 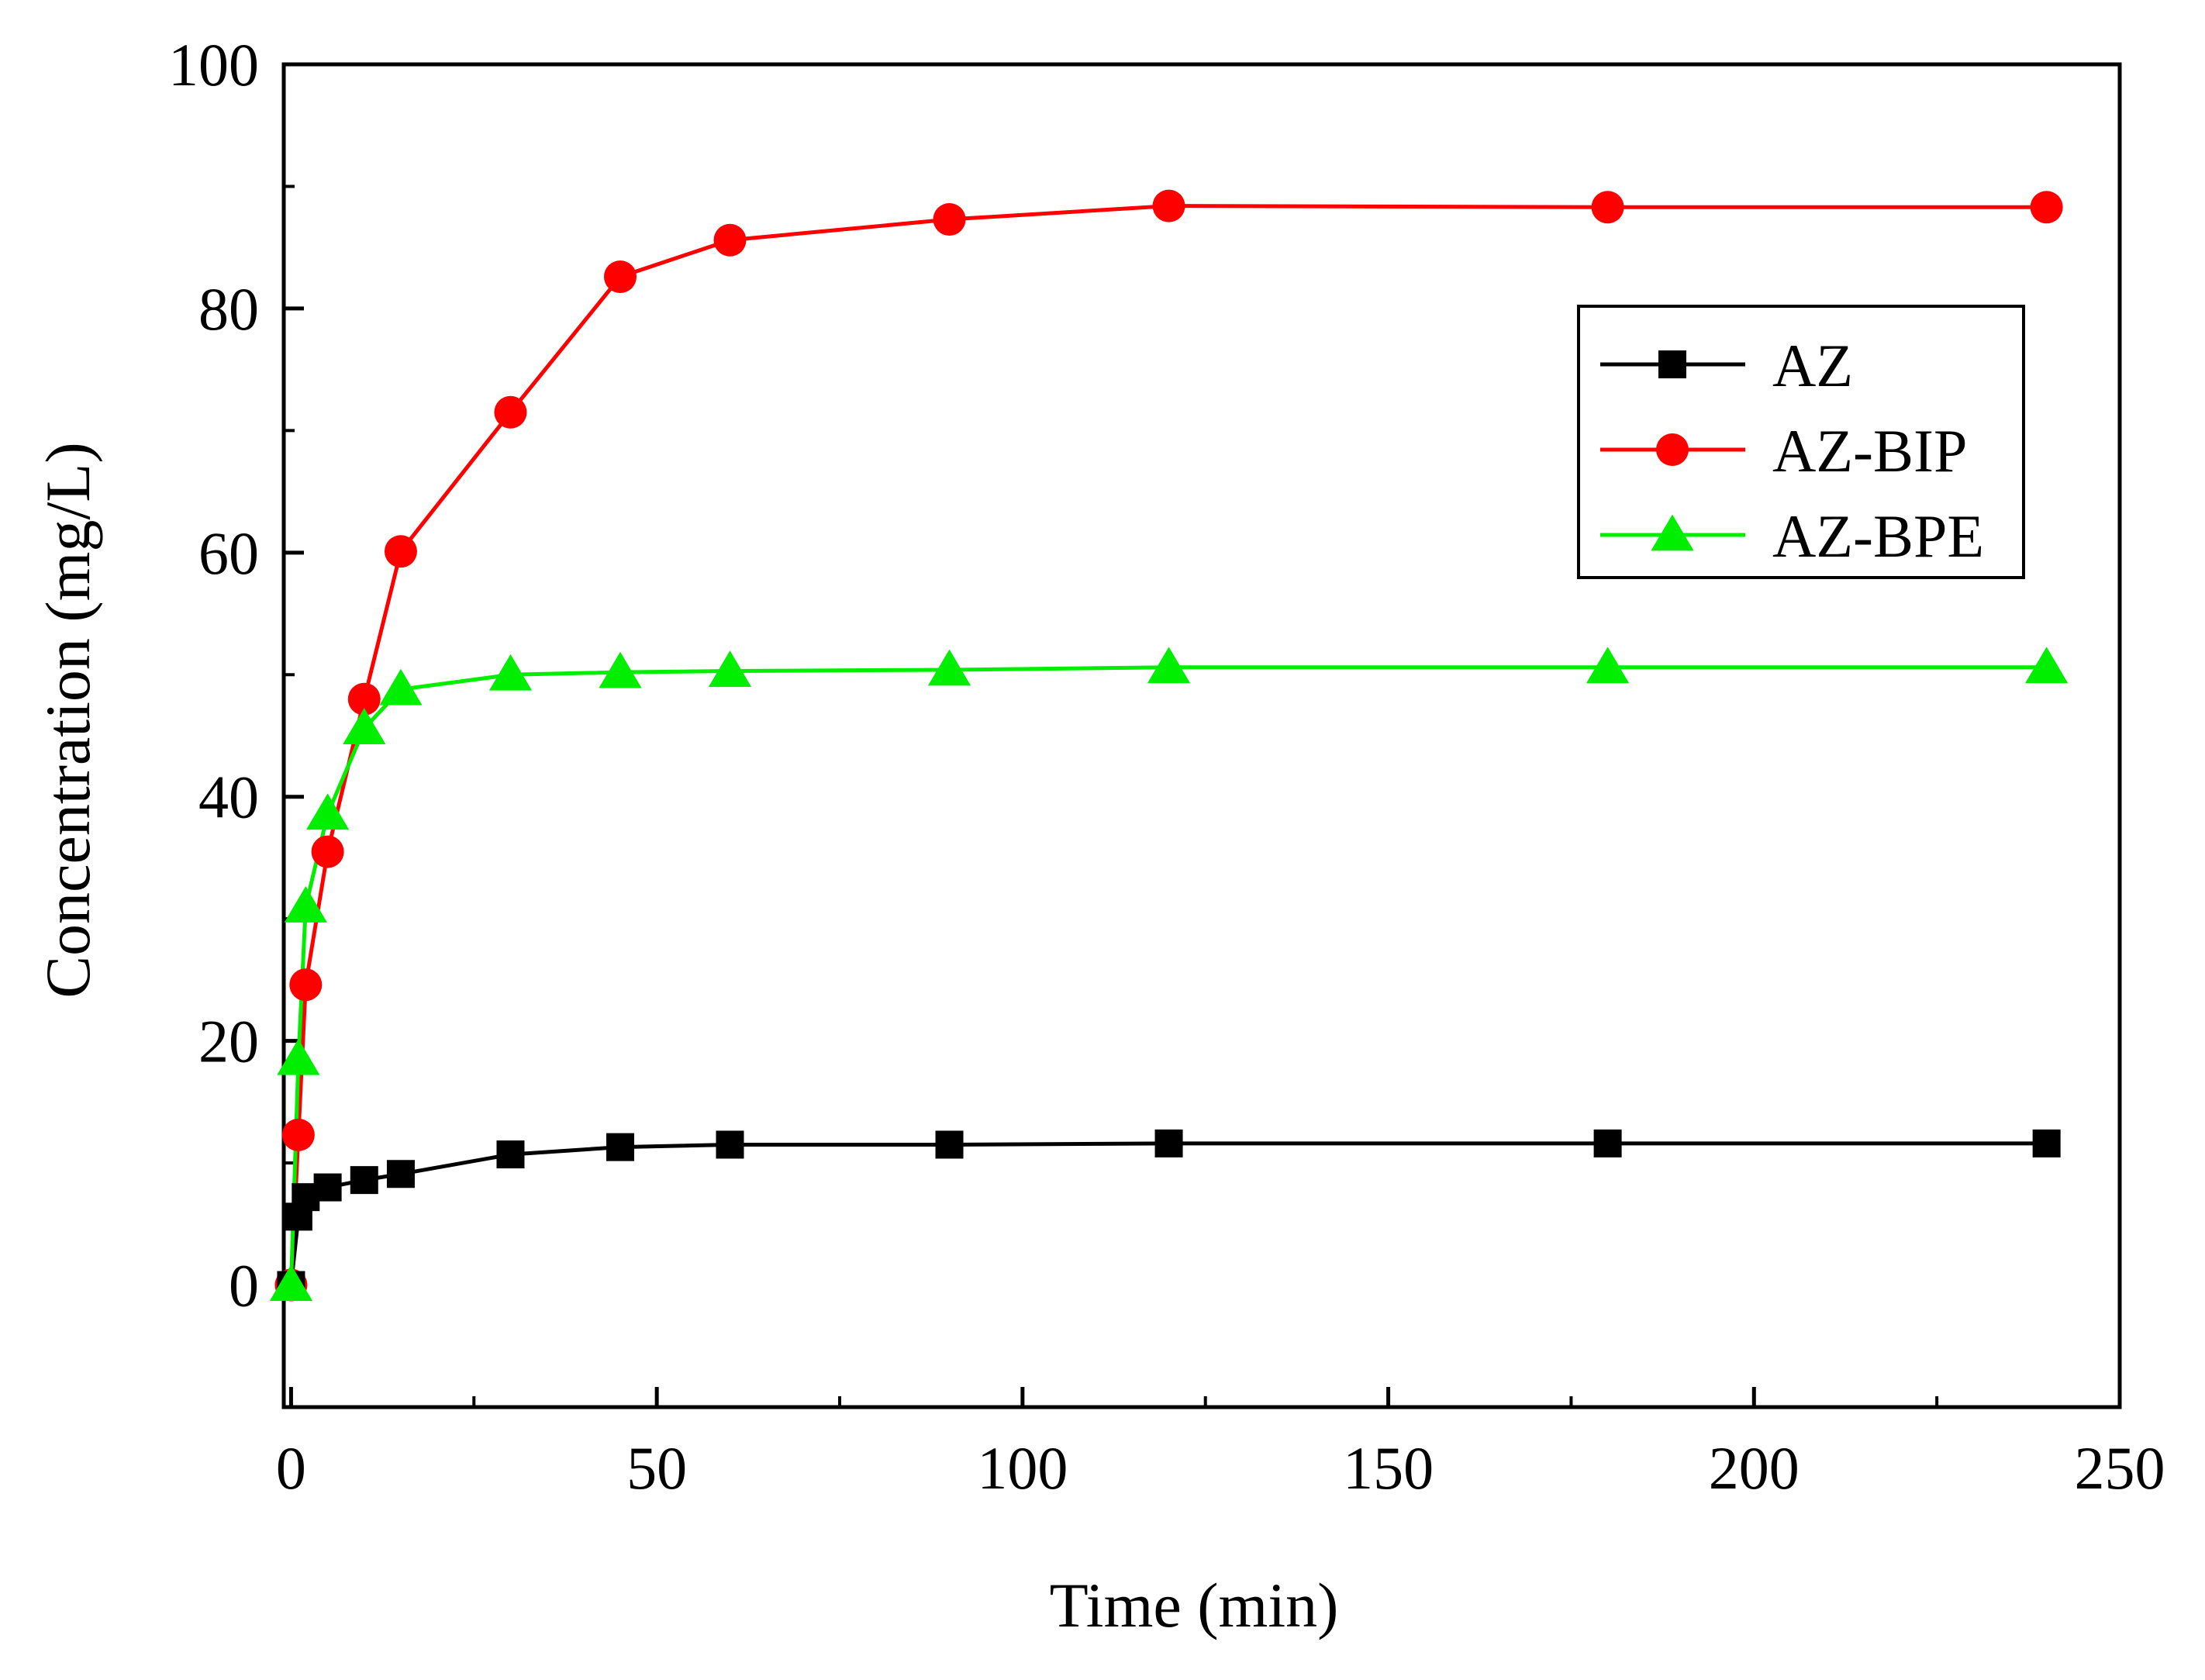 What do you see at coordinates (1754, 1468) in the screenshot?
I see `x-tick-label: 200` at bounding box center [1754, 1468].